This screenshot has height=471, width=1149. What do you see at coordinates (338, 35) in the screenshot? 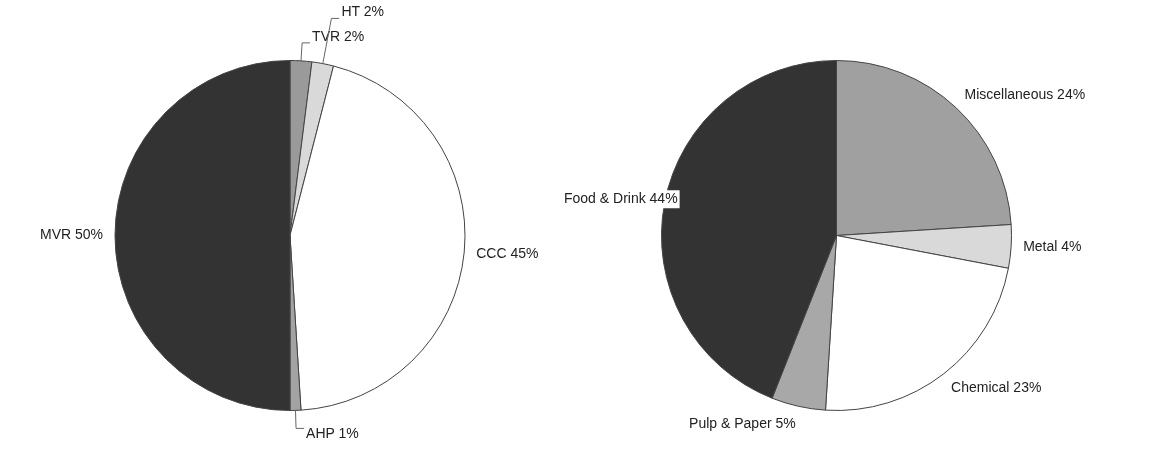
I see `slice-label: TVR 2%` at bounding box center [338, 35].